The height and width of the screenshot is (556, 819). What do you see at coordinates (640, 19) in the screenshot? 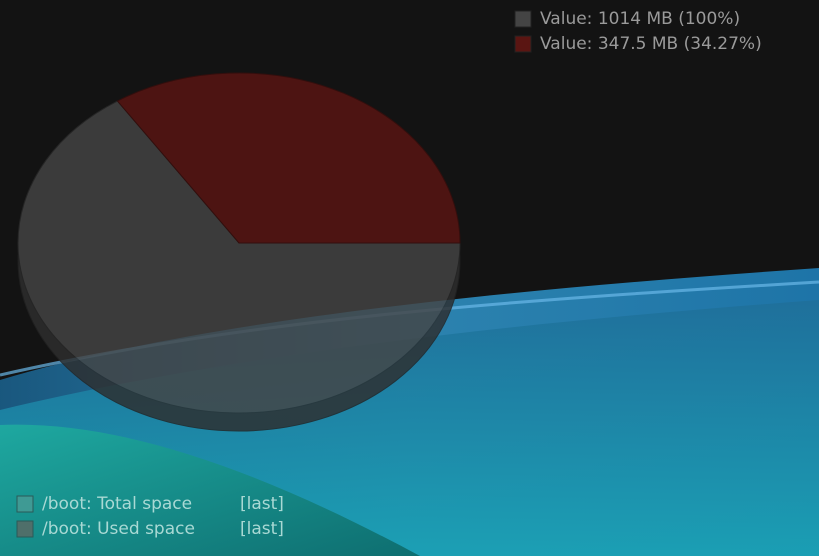
I see `legend-label: Value: 1014 MB (100%)` at bounding box center [640, 19].